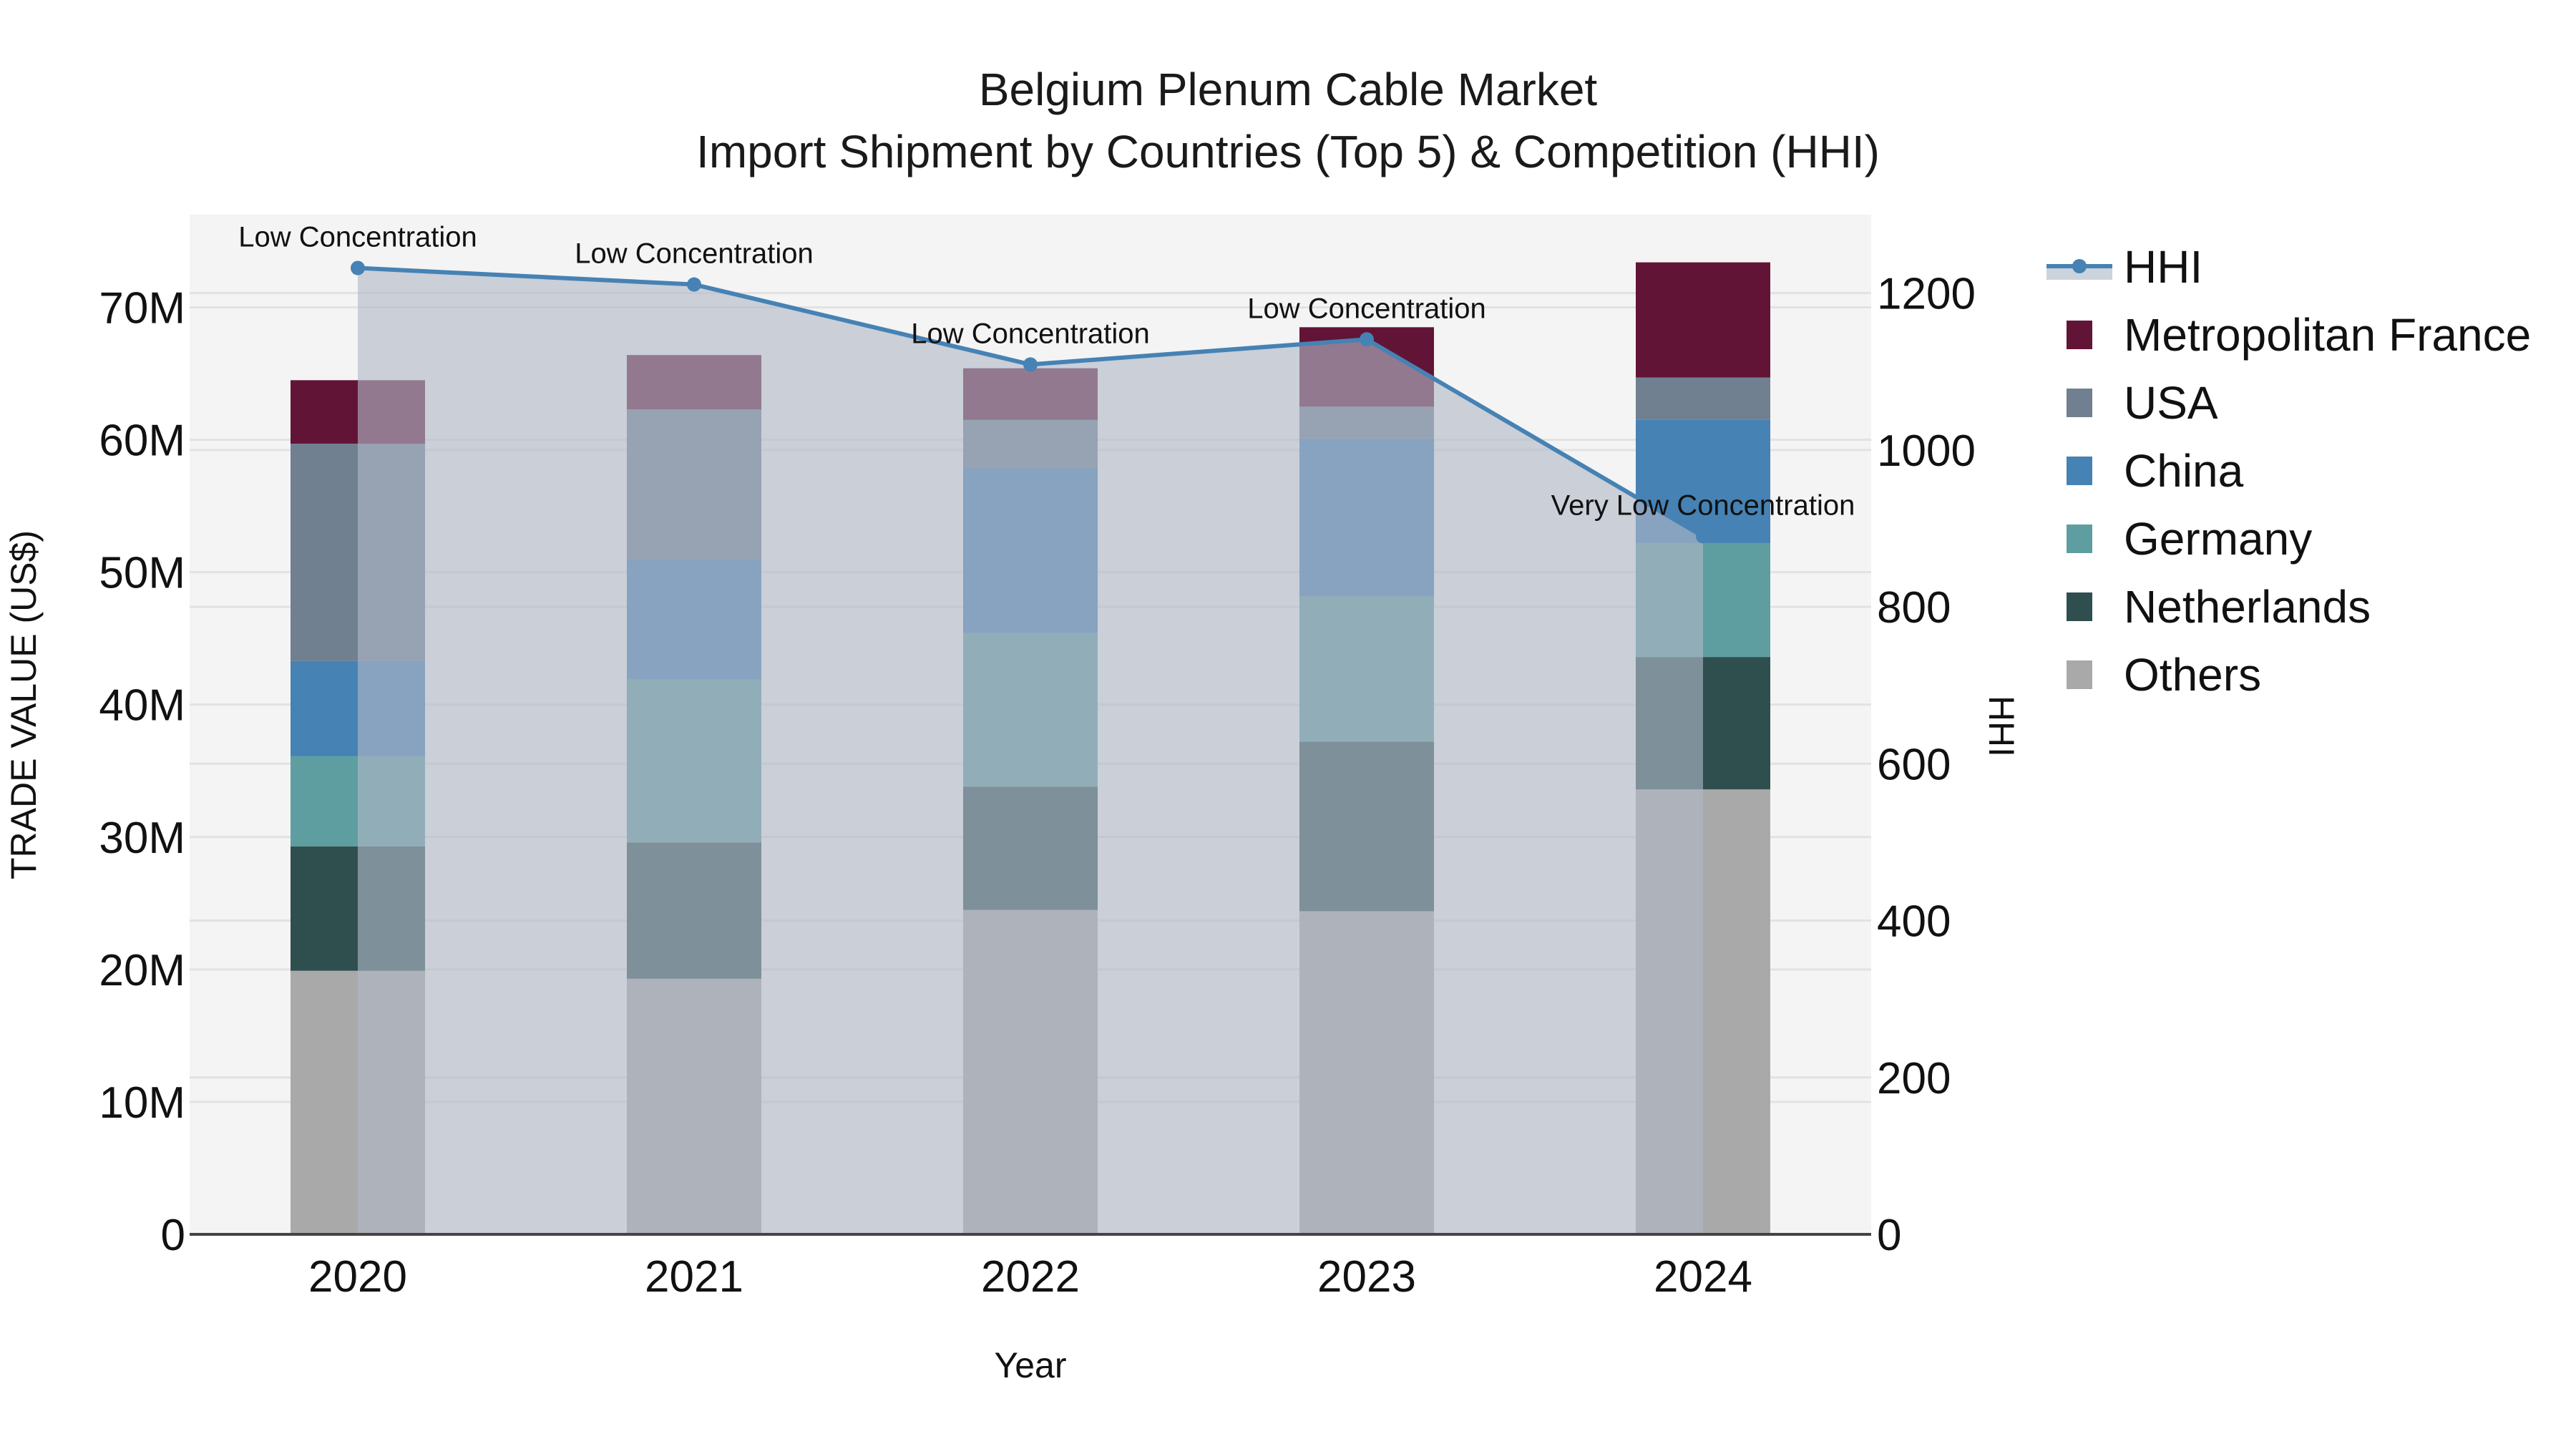 The height and width of the screenshot is (1449, 2576). What do you see at coordinates (1914, 608) in the screenshot?
I see `y-right-tick: 800` at bounding box center [1914, 608].